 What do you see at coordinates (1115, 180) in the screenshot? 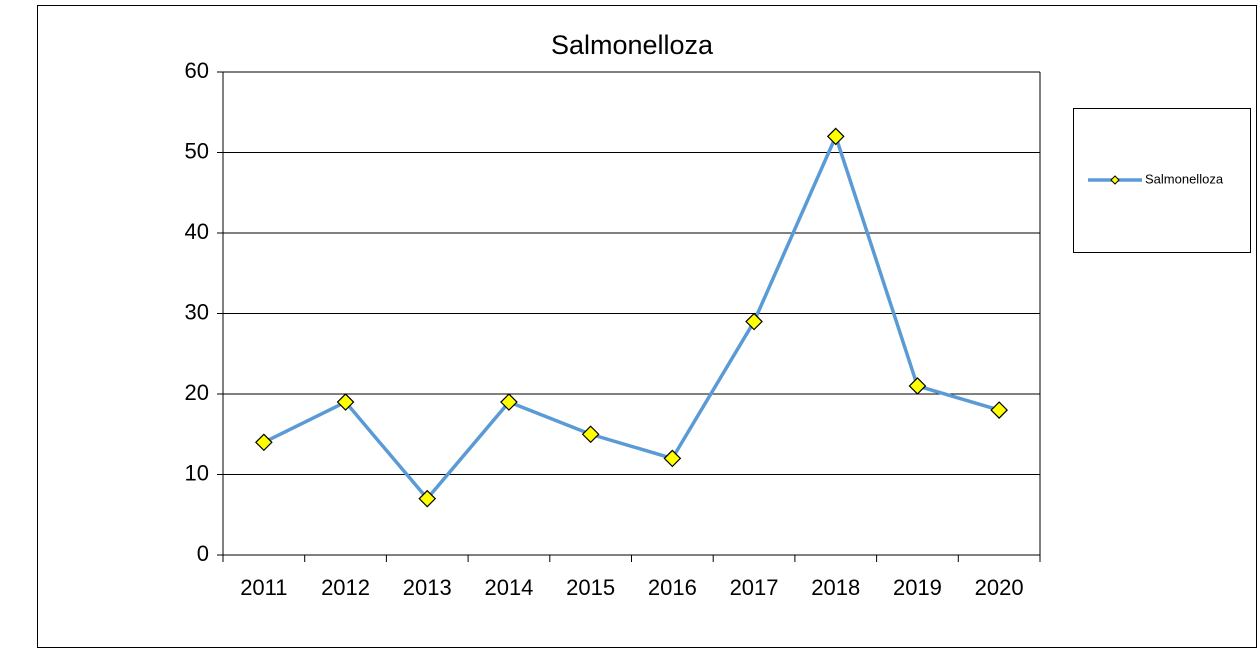
I see `legend-marker` at bounding box center [1115, 180].